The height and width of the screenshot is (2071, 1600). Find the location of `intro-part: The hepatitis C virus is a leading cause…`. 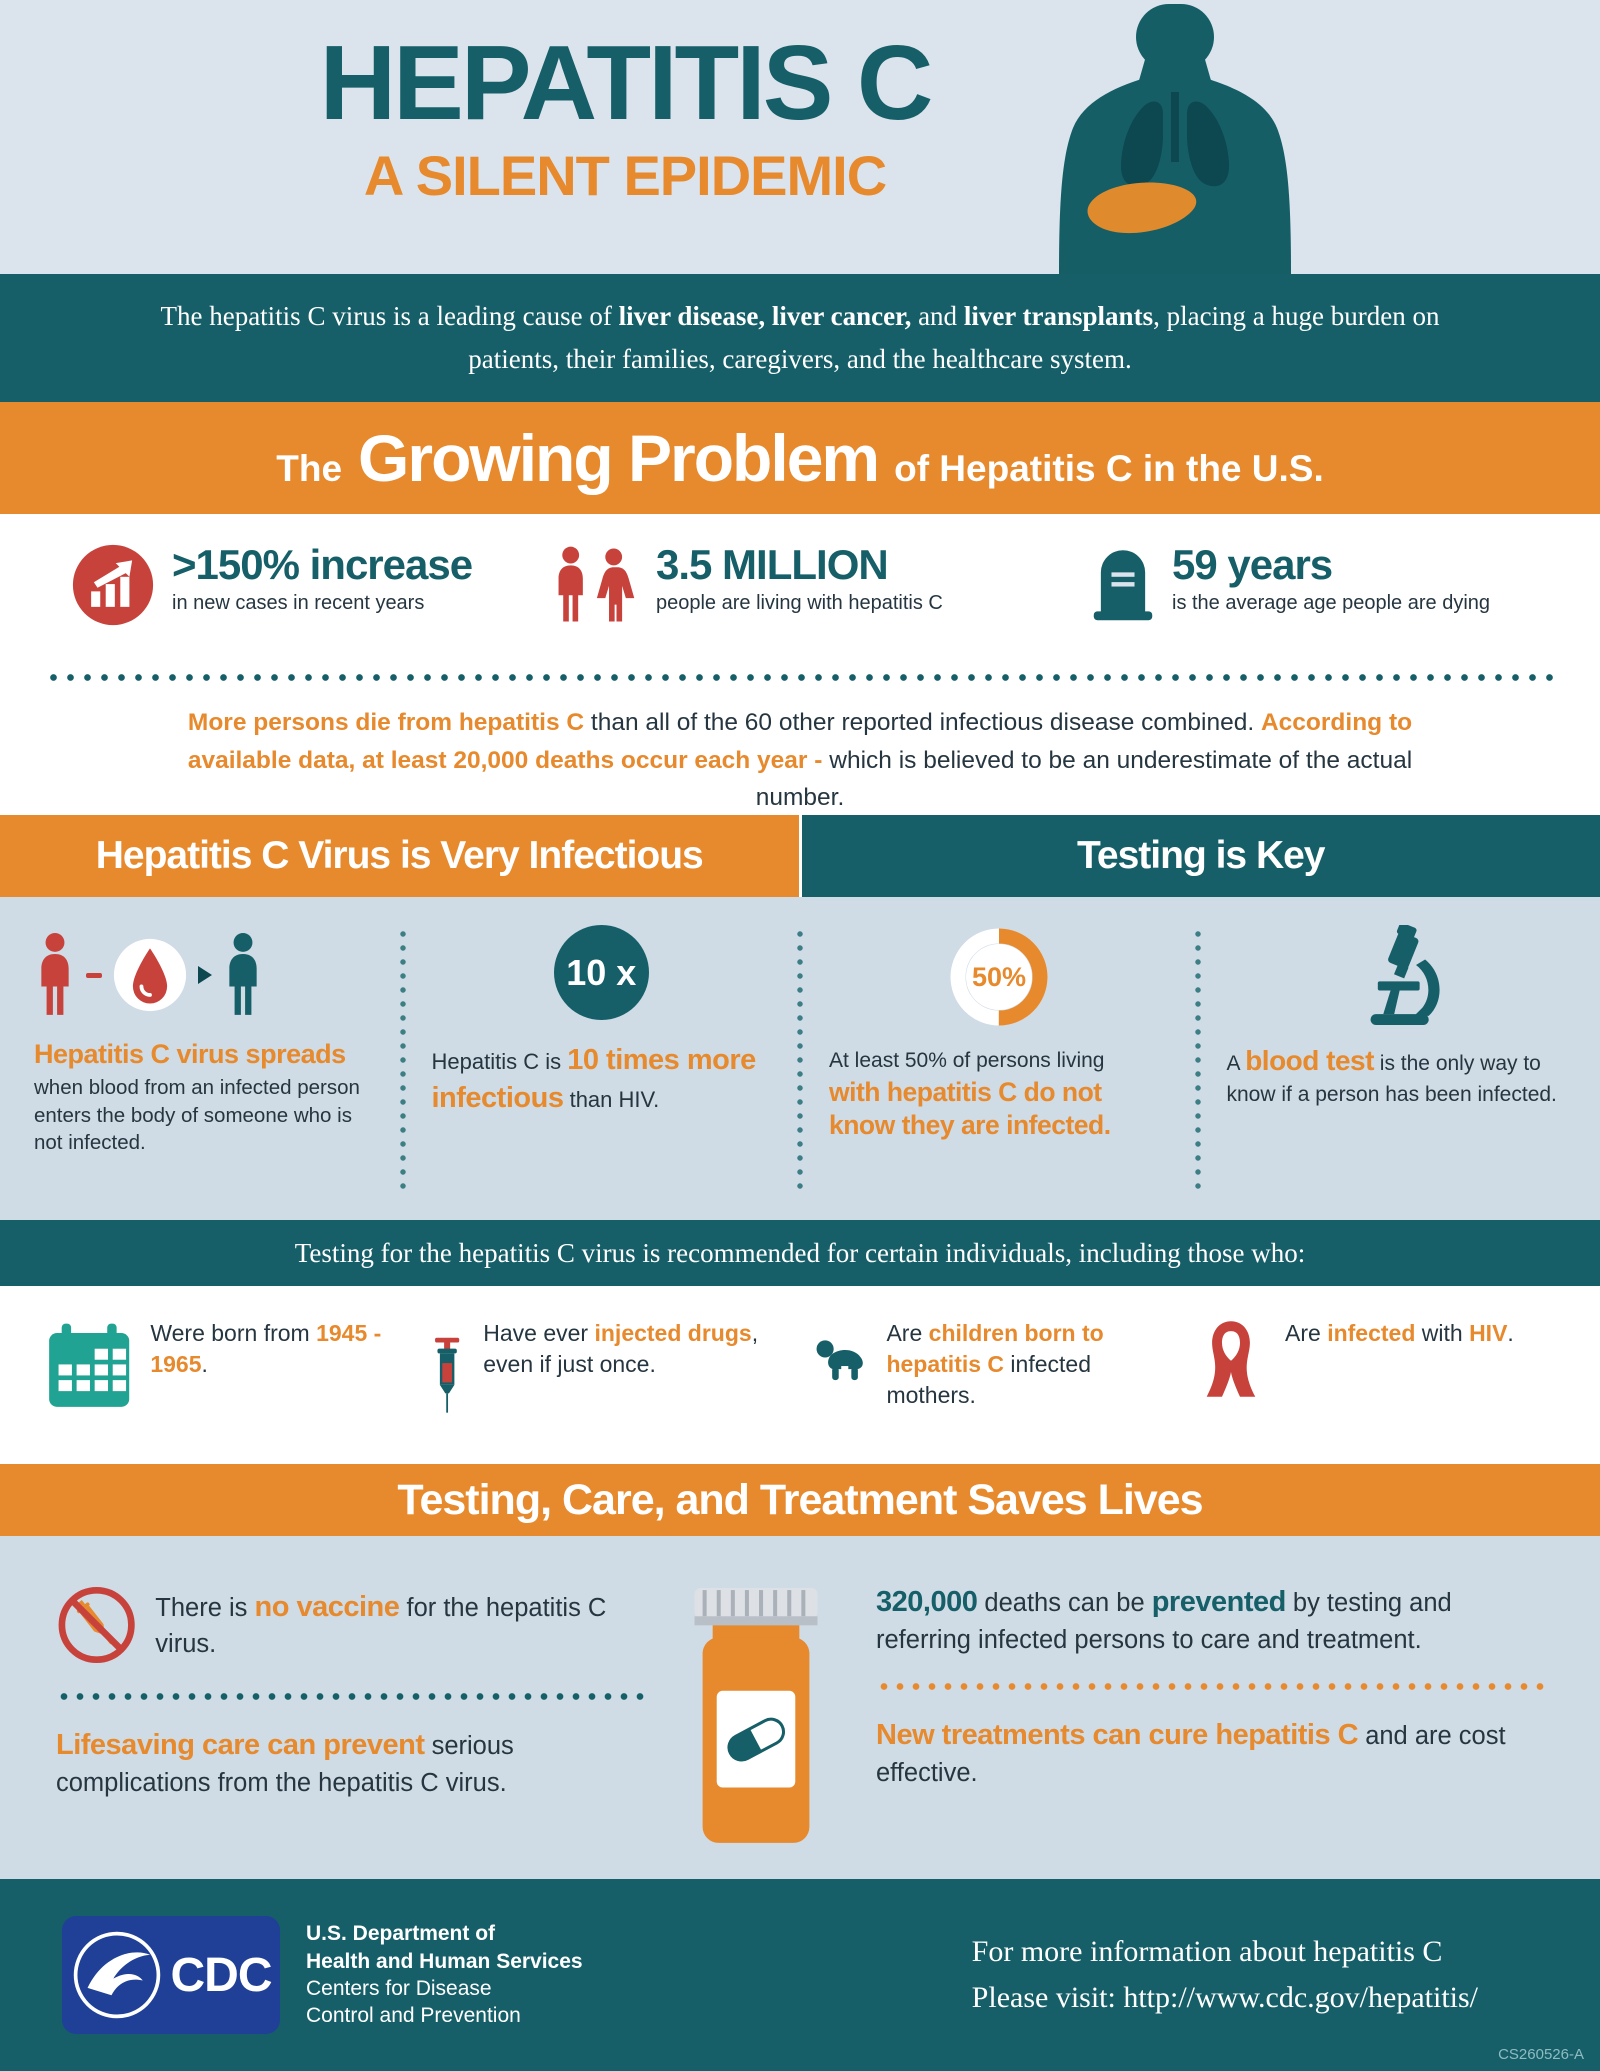

intro-part: The hepatitis C virus is a leading cause… is located at coordinates (389, 315).